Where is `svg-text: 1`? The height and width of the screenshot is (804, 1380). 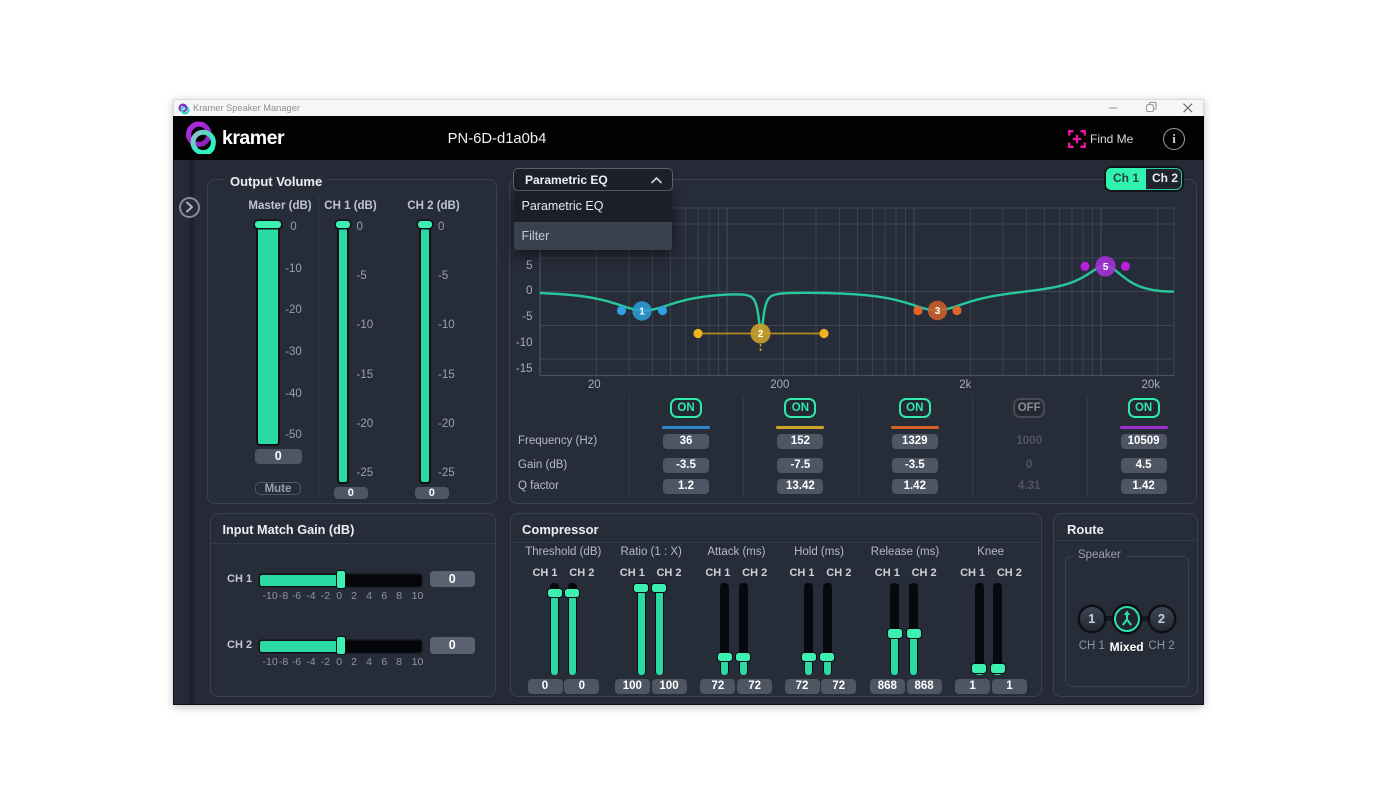 svg-text: 1 is located at coordinates (642, 312).